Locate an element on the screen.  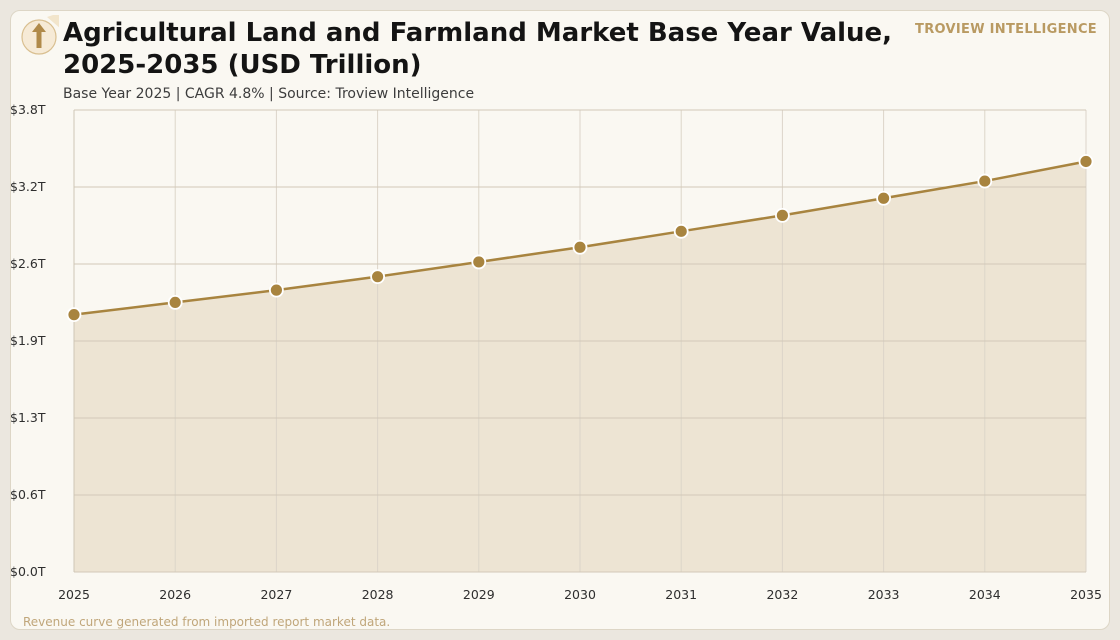
y-tick-label: $2.6T is located at coordinates (28, 263).